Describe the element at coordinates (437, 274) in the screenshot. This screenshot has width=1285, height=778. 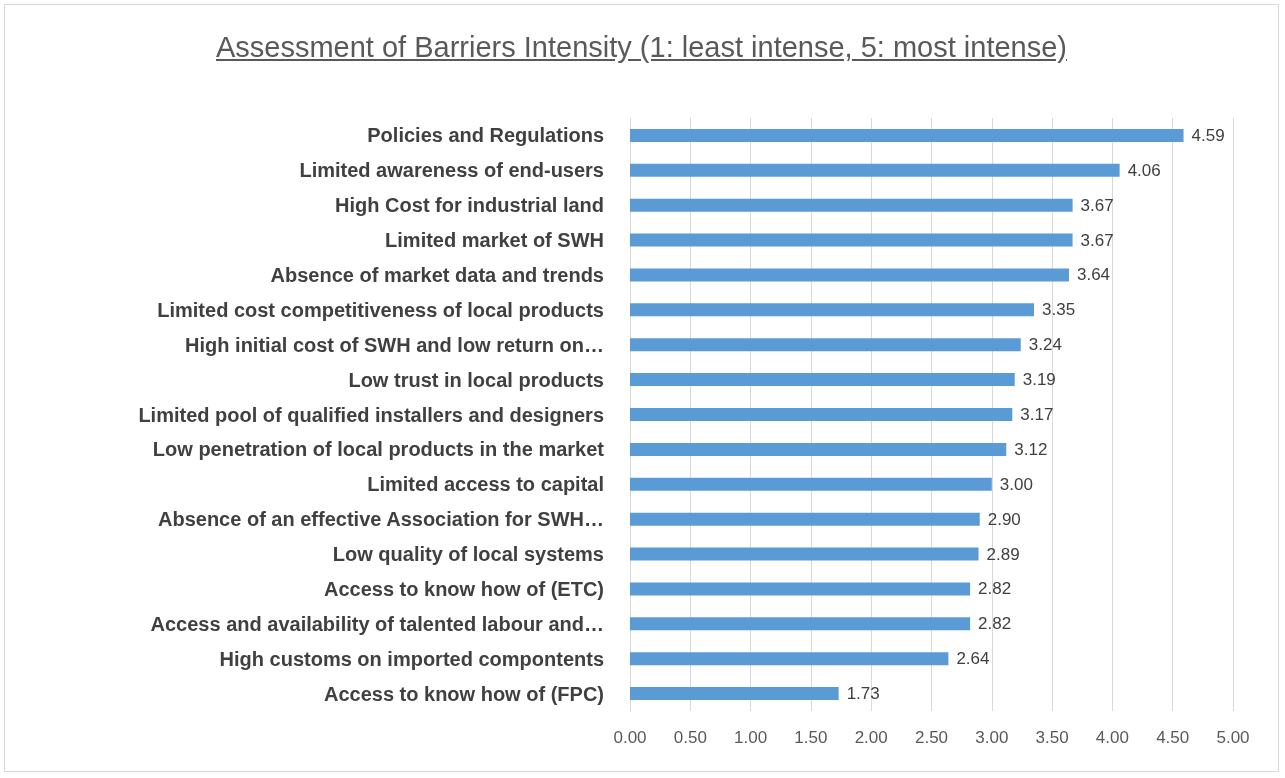
I see `y-tick-label: Absence of market data and trends` at that location.